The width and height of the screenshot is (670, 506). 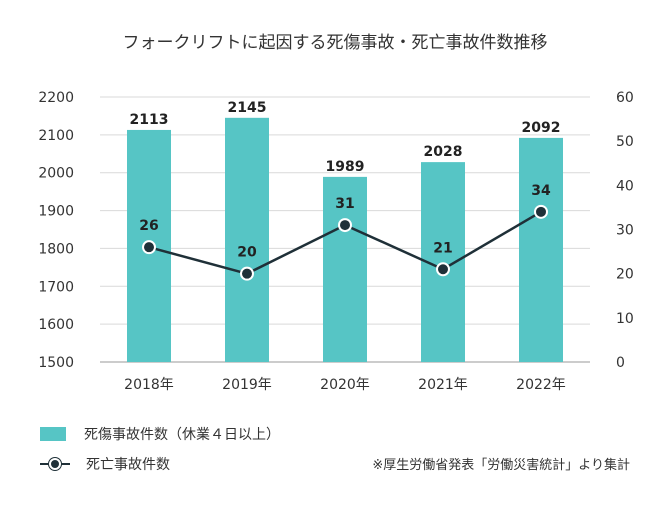 What do you see at coordinates (620, 363) in the screenshot?
I see `right-tick-label: 0` at bounding box center [620, 363].